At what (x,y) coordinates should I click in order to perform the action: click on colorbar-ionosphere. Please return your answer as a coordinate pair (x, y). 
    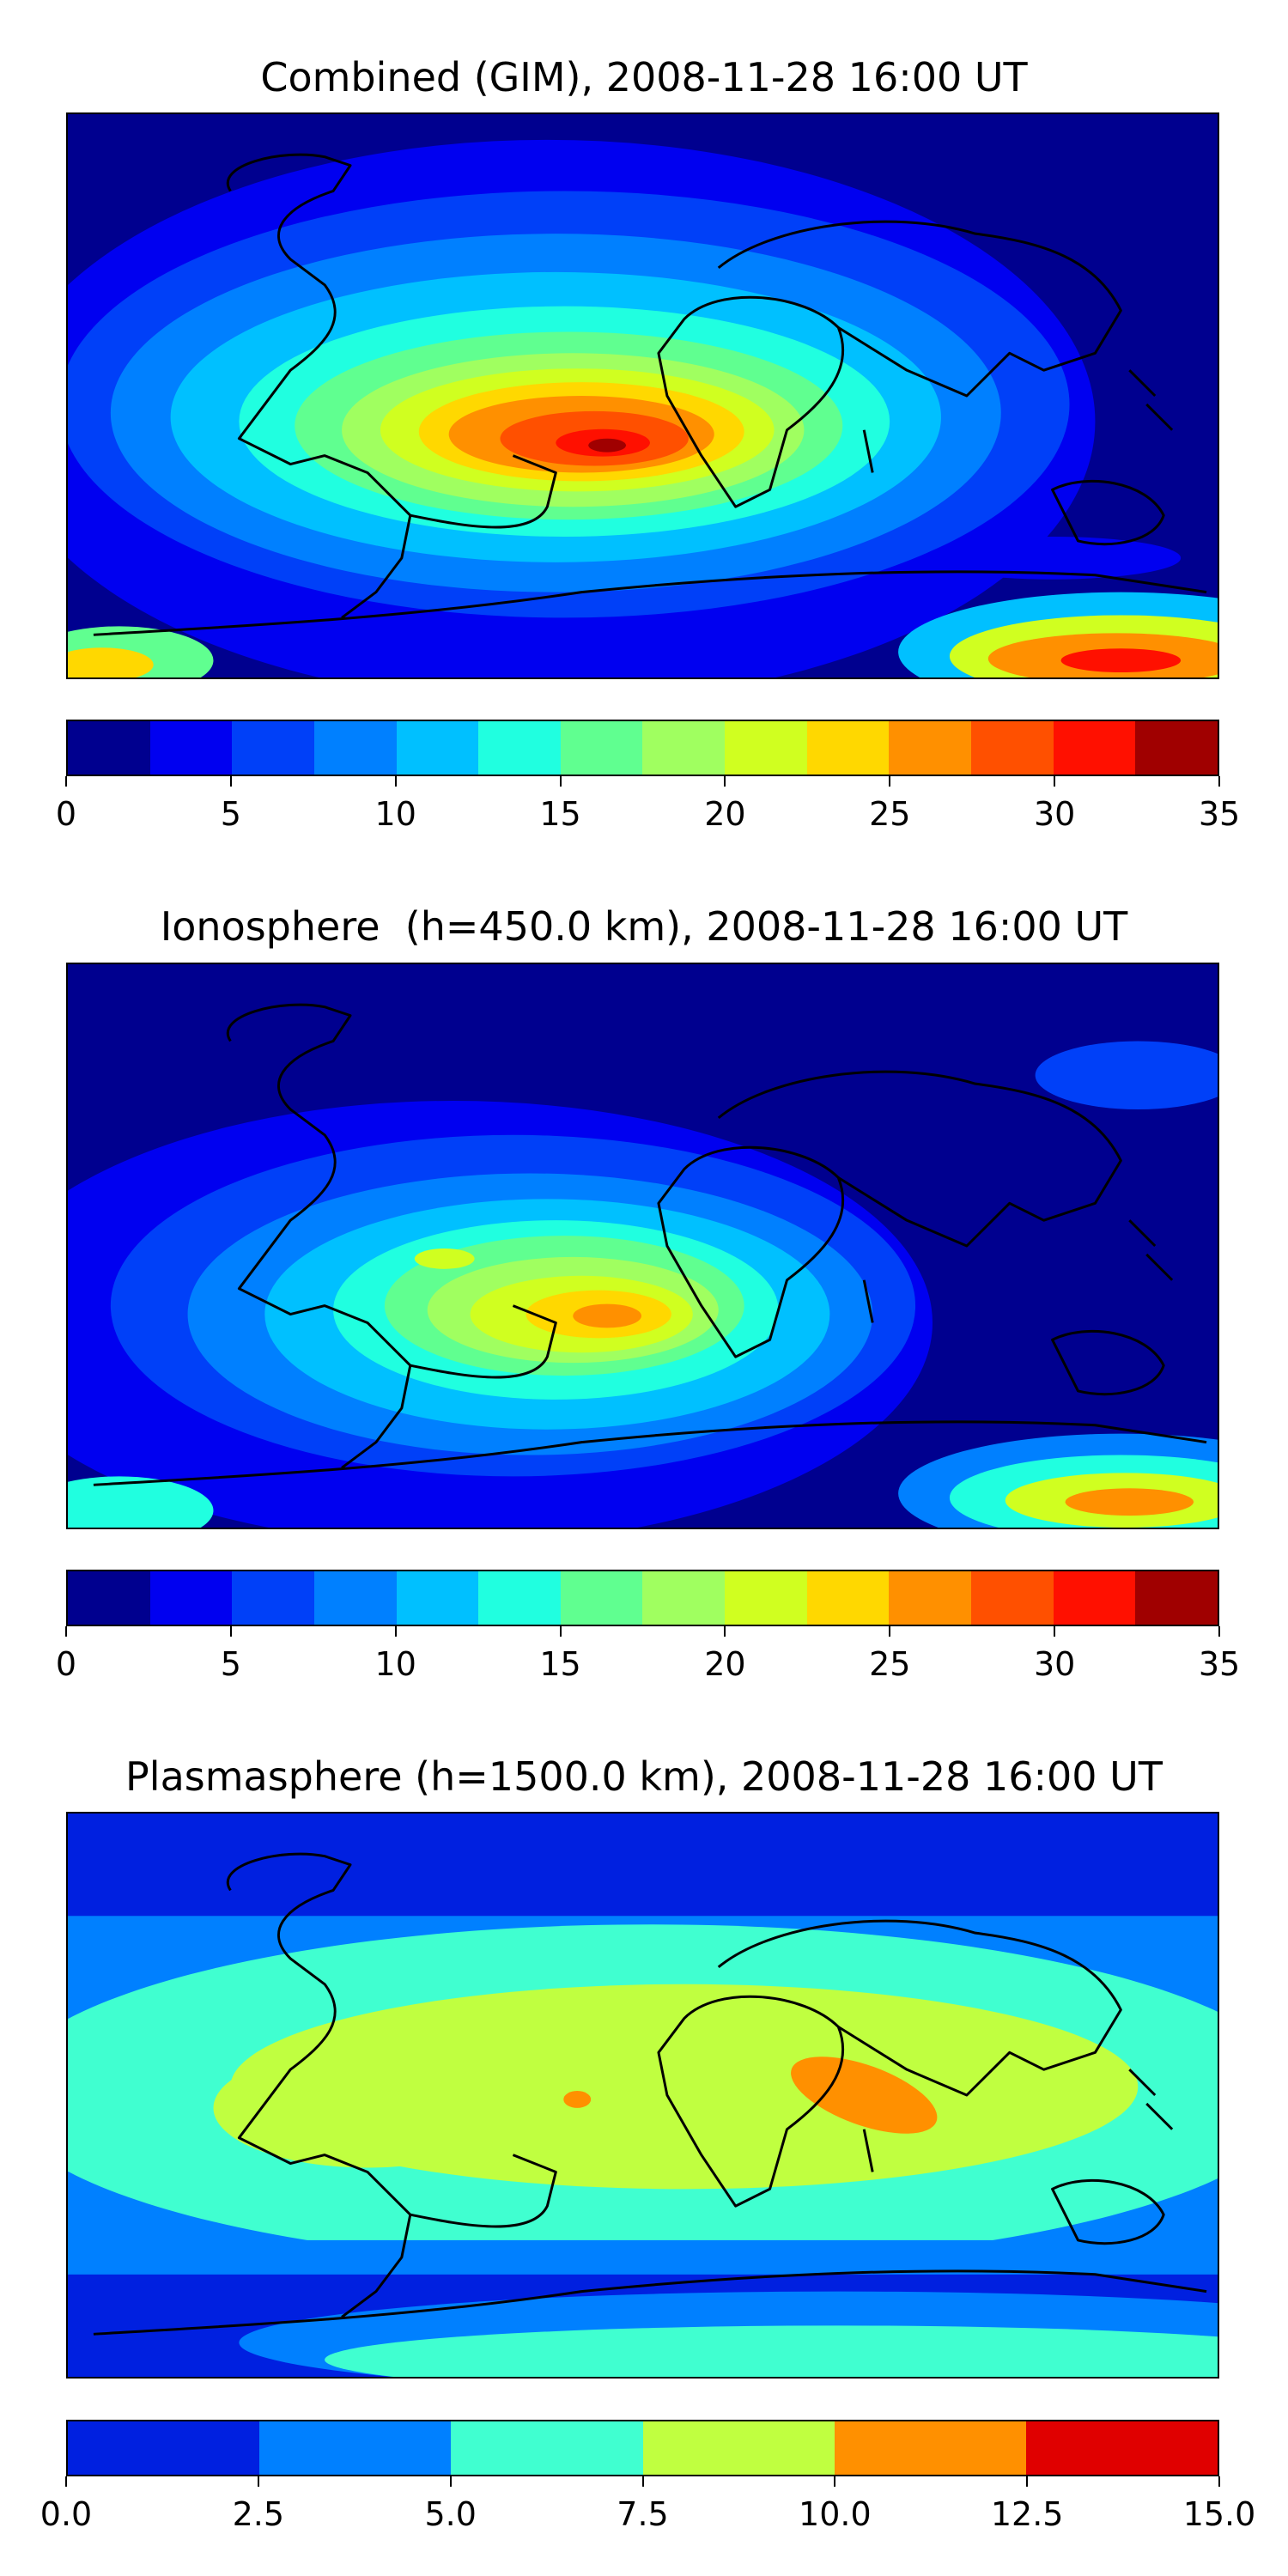
    Looking at the image, I should click on (642, 1598).